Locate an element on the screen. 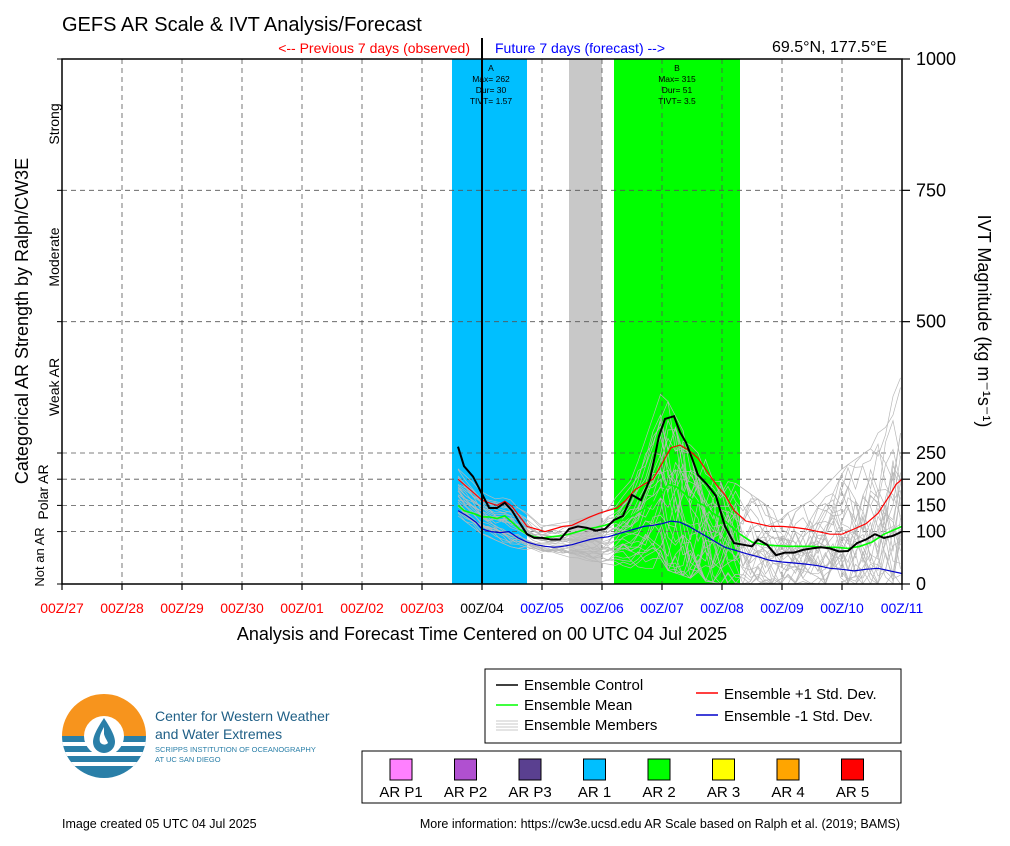 This screenshot has height=846, width=1010. x-tick-label: 00Z/28 is located at coordinates (122, 608).